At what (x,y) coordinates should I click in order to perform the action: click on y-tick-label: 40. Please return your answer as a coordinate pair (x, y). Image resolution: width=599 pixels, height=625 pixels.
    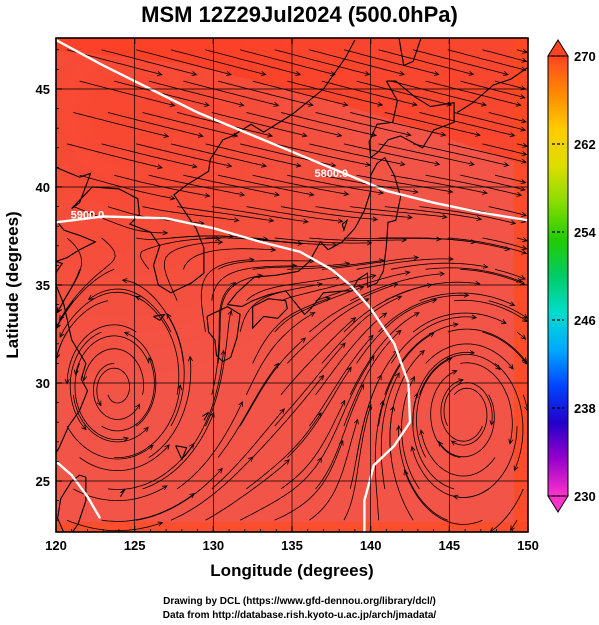
    Looking at the image, I should click on (43, 187).